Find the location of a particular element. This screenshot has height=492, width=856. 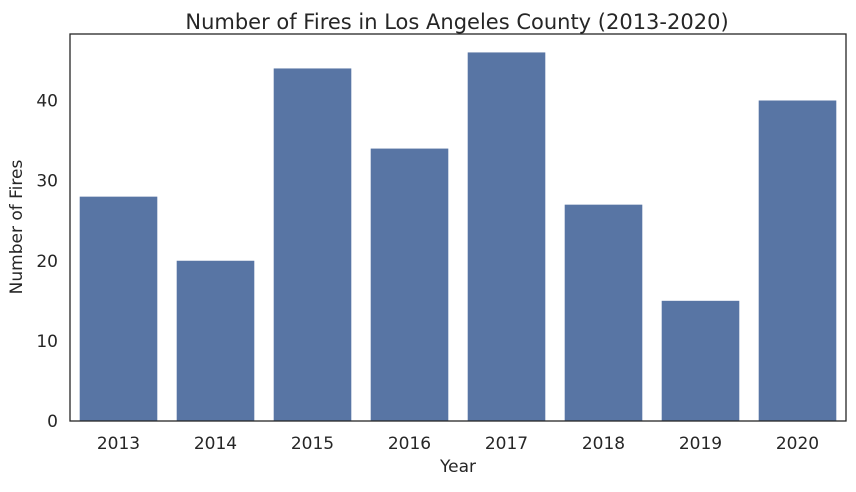

bar-2018 is located at coordinates (603, 312).